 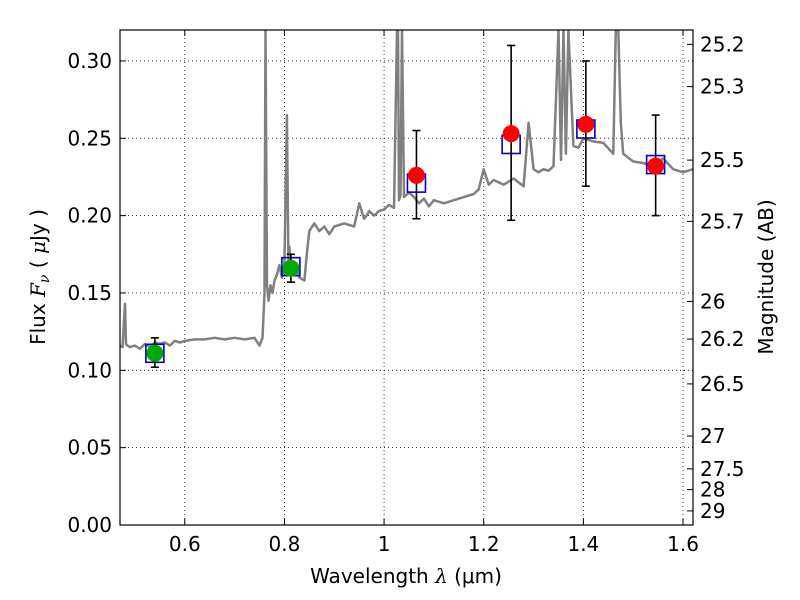 What do you see at coordinates (484, 544) in the screenshot?
I see `x-tick-label: 1.2` at bounding box center [484, 544].